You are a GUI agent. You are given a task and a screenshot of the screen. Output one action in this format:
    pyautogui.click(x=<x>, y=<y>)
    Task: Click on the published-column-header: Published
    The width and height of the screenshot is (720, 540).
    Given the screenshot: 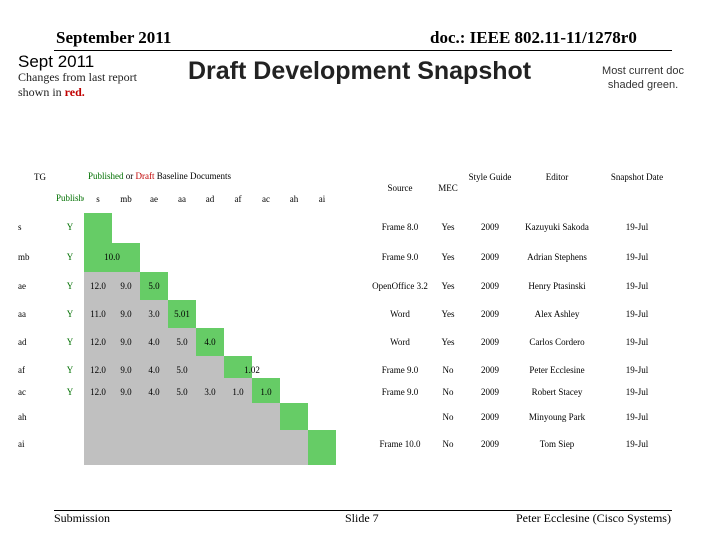 What is the action you would take?
    pyautogui.click(x=70, y=198)
    